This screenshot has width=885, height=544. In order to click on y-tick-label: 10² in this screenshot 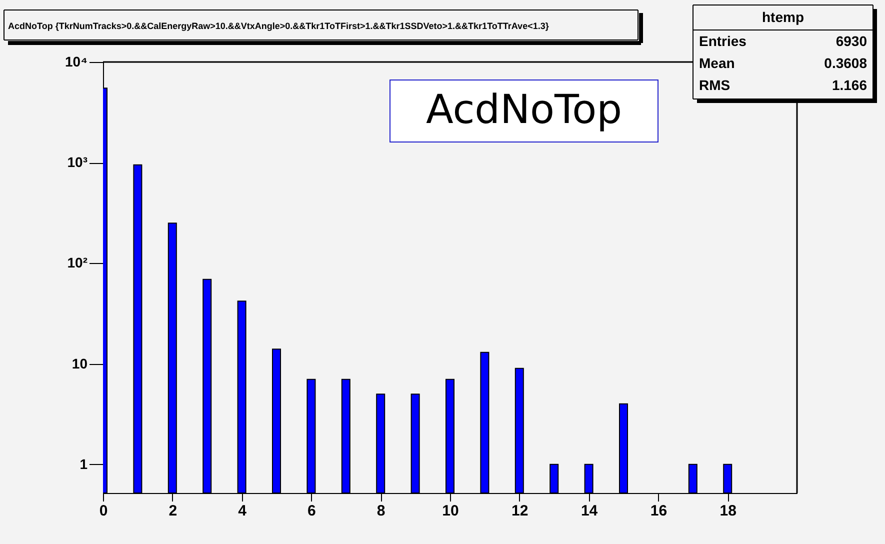, I will do `click(77, 262)`.